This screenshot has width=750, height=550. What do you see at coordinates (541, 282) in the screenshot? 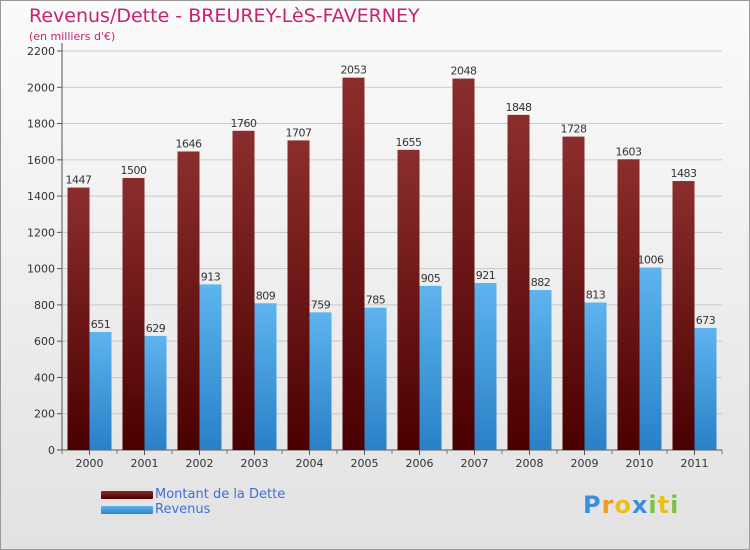
I see `data-label-revenus: 882` at bounding box center [541, 282].